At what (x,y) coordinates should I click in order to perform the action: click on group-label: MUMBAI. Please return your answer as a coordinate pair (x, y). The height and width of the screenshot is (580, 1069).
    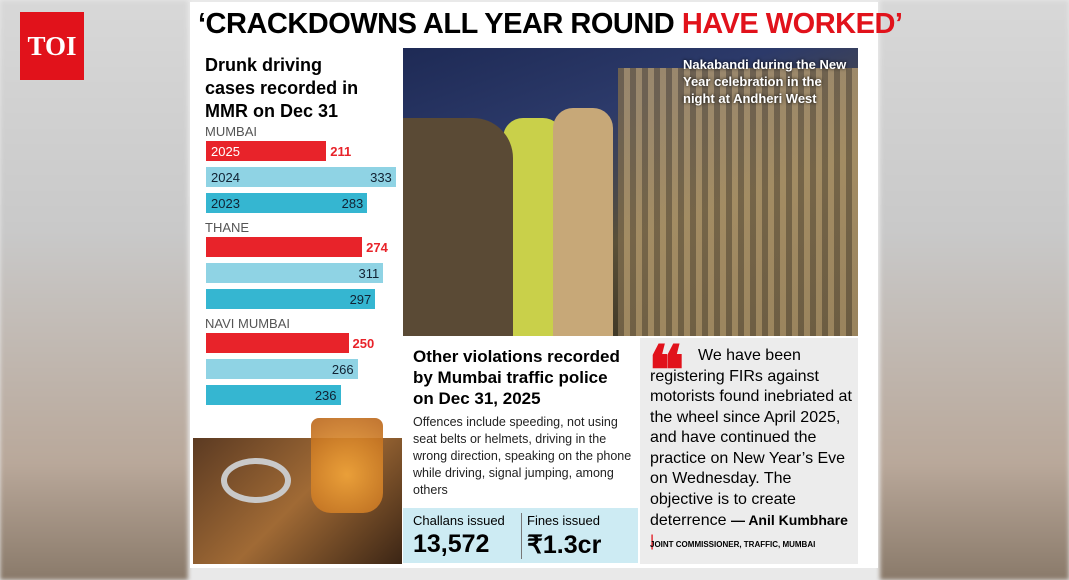
    Looking at the image, I should click on (231, 131).